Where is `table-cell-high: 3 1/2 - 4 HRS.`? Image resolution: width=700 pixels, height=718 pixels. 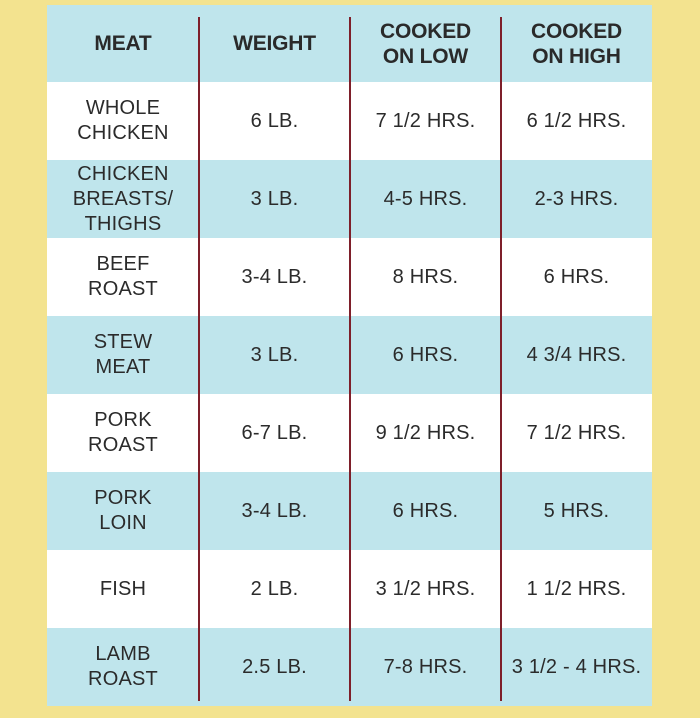
table-cell-high: 3 1/2 - 4 HRS. is located at coordinates (576, 667).